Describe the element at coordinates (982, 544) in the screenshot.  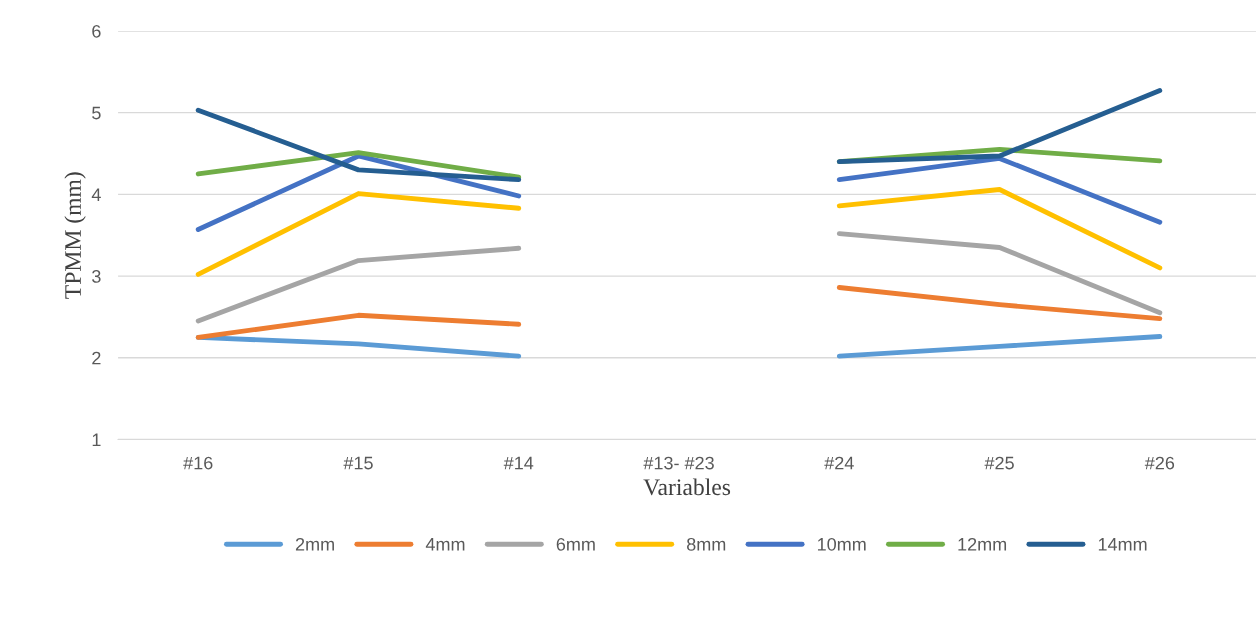
I see `legend-label: 12mm` at that location.